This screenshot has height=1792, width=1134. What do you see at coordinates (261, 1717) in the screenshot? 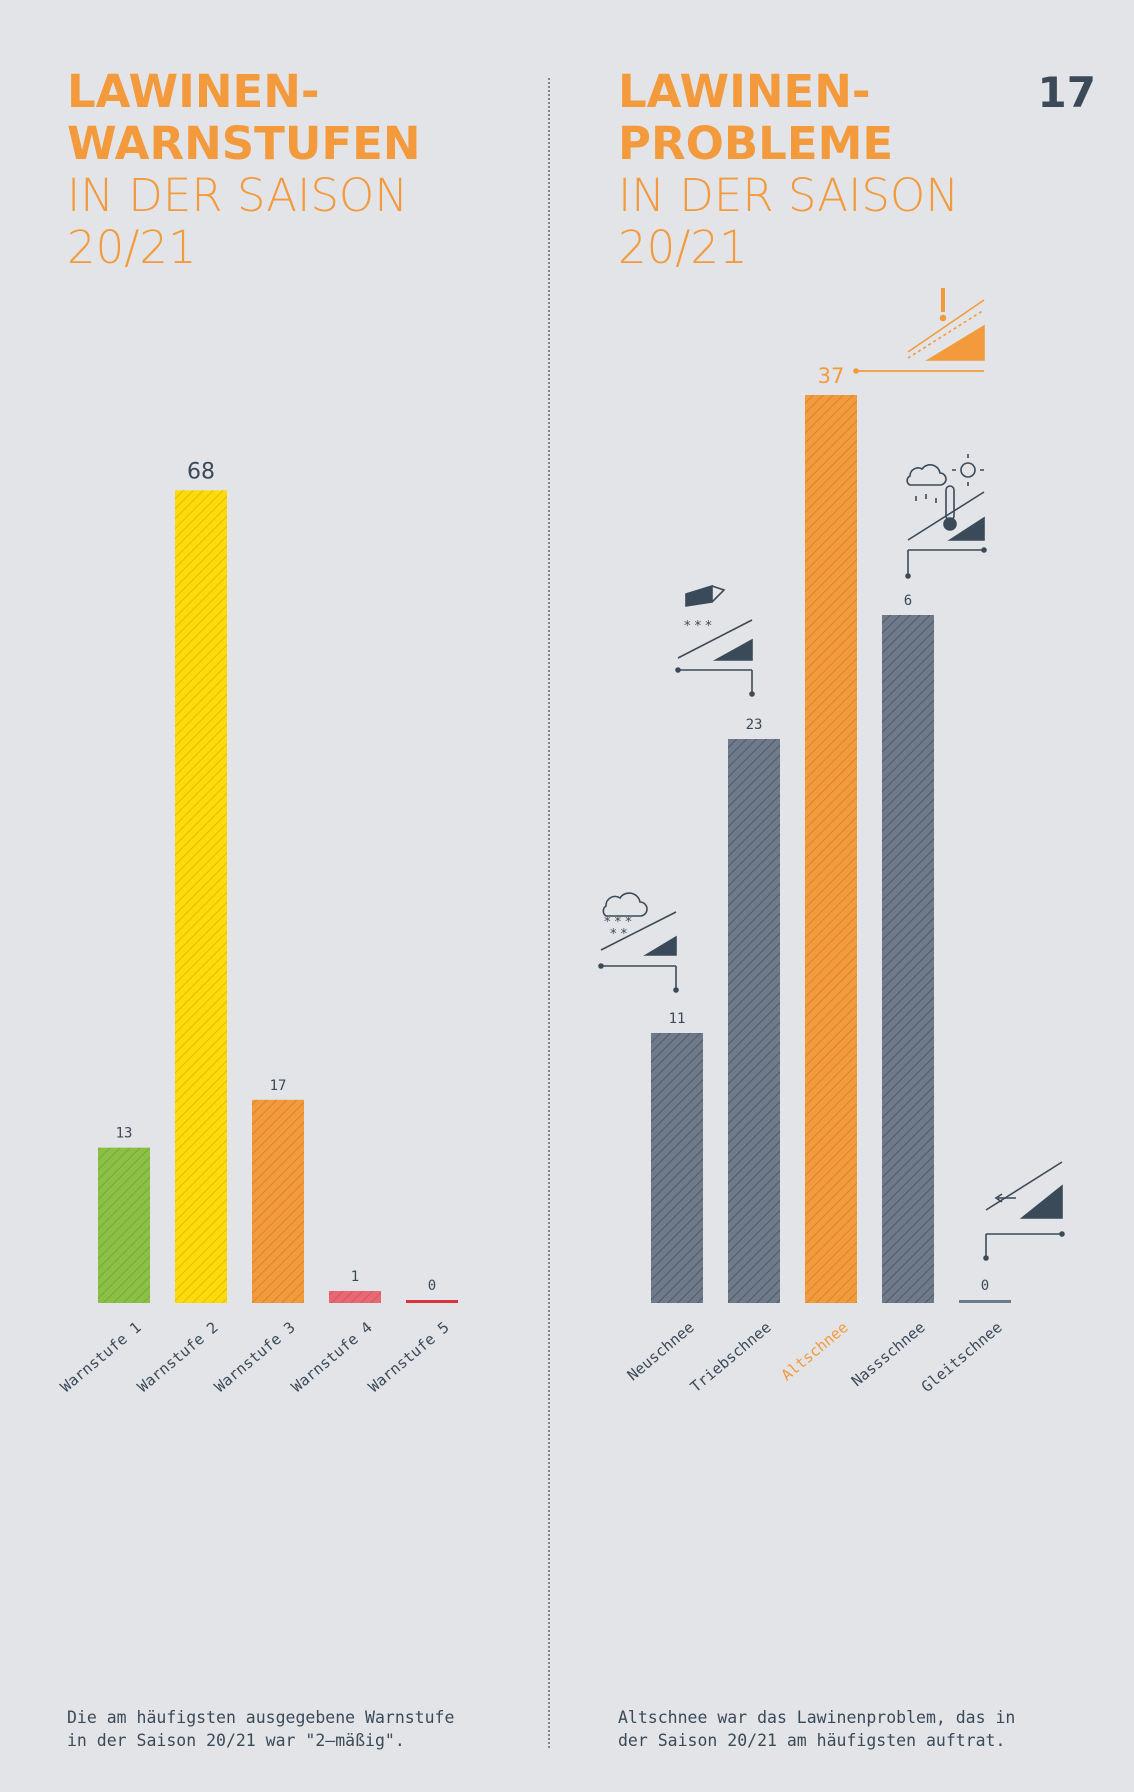
I see `left-caption-line-1: Die am häufigsten ausgegebene Warnstufe` at bounding box center [261, 1717].